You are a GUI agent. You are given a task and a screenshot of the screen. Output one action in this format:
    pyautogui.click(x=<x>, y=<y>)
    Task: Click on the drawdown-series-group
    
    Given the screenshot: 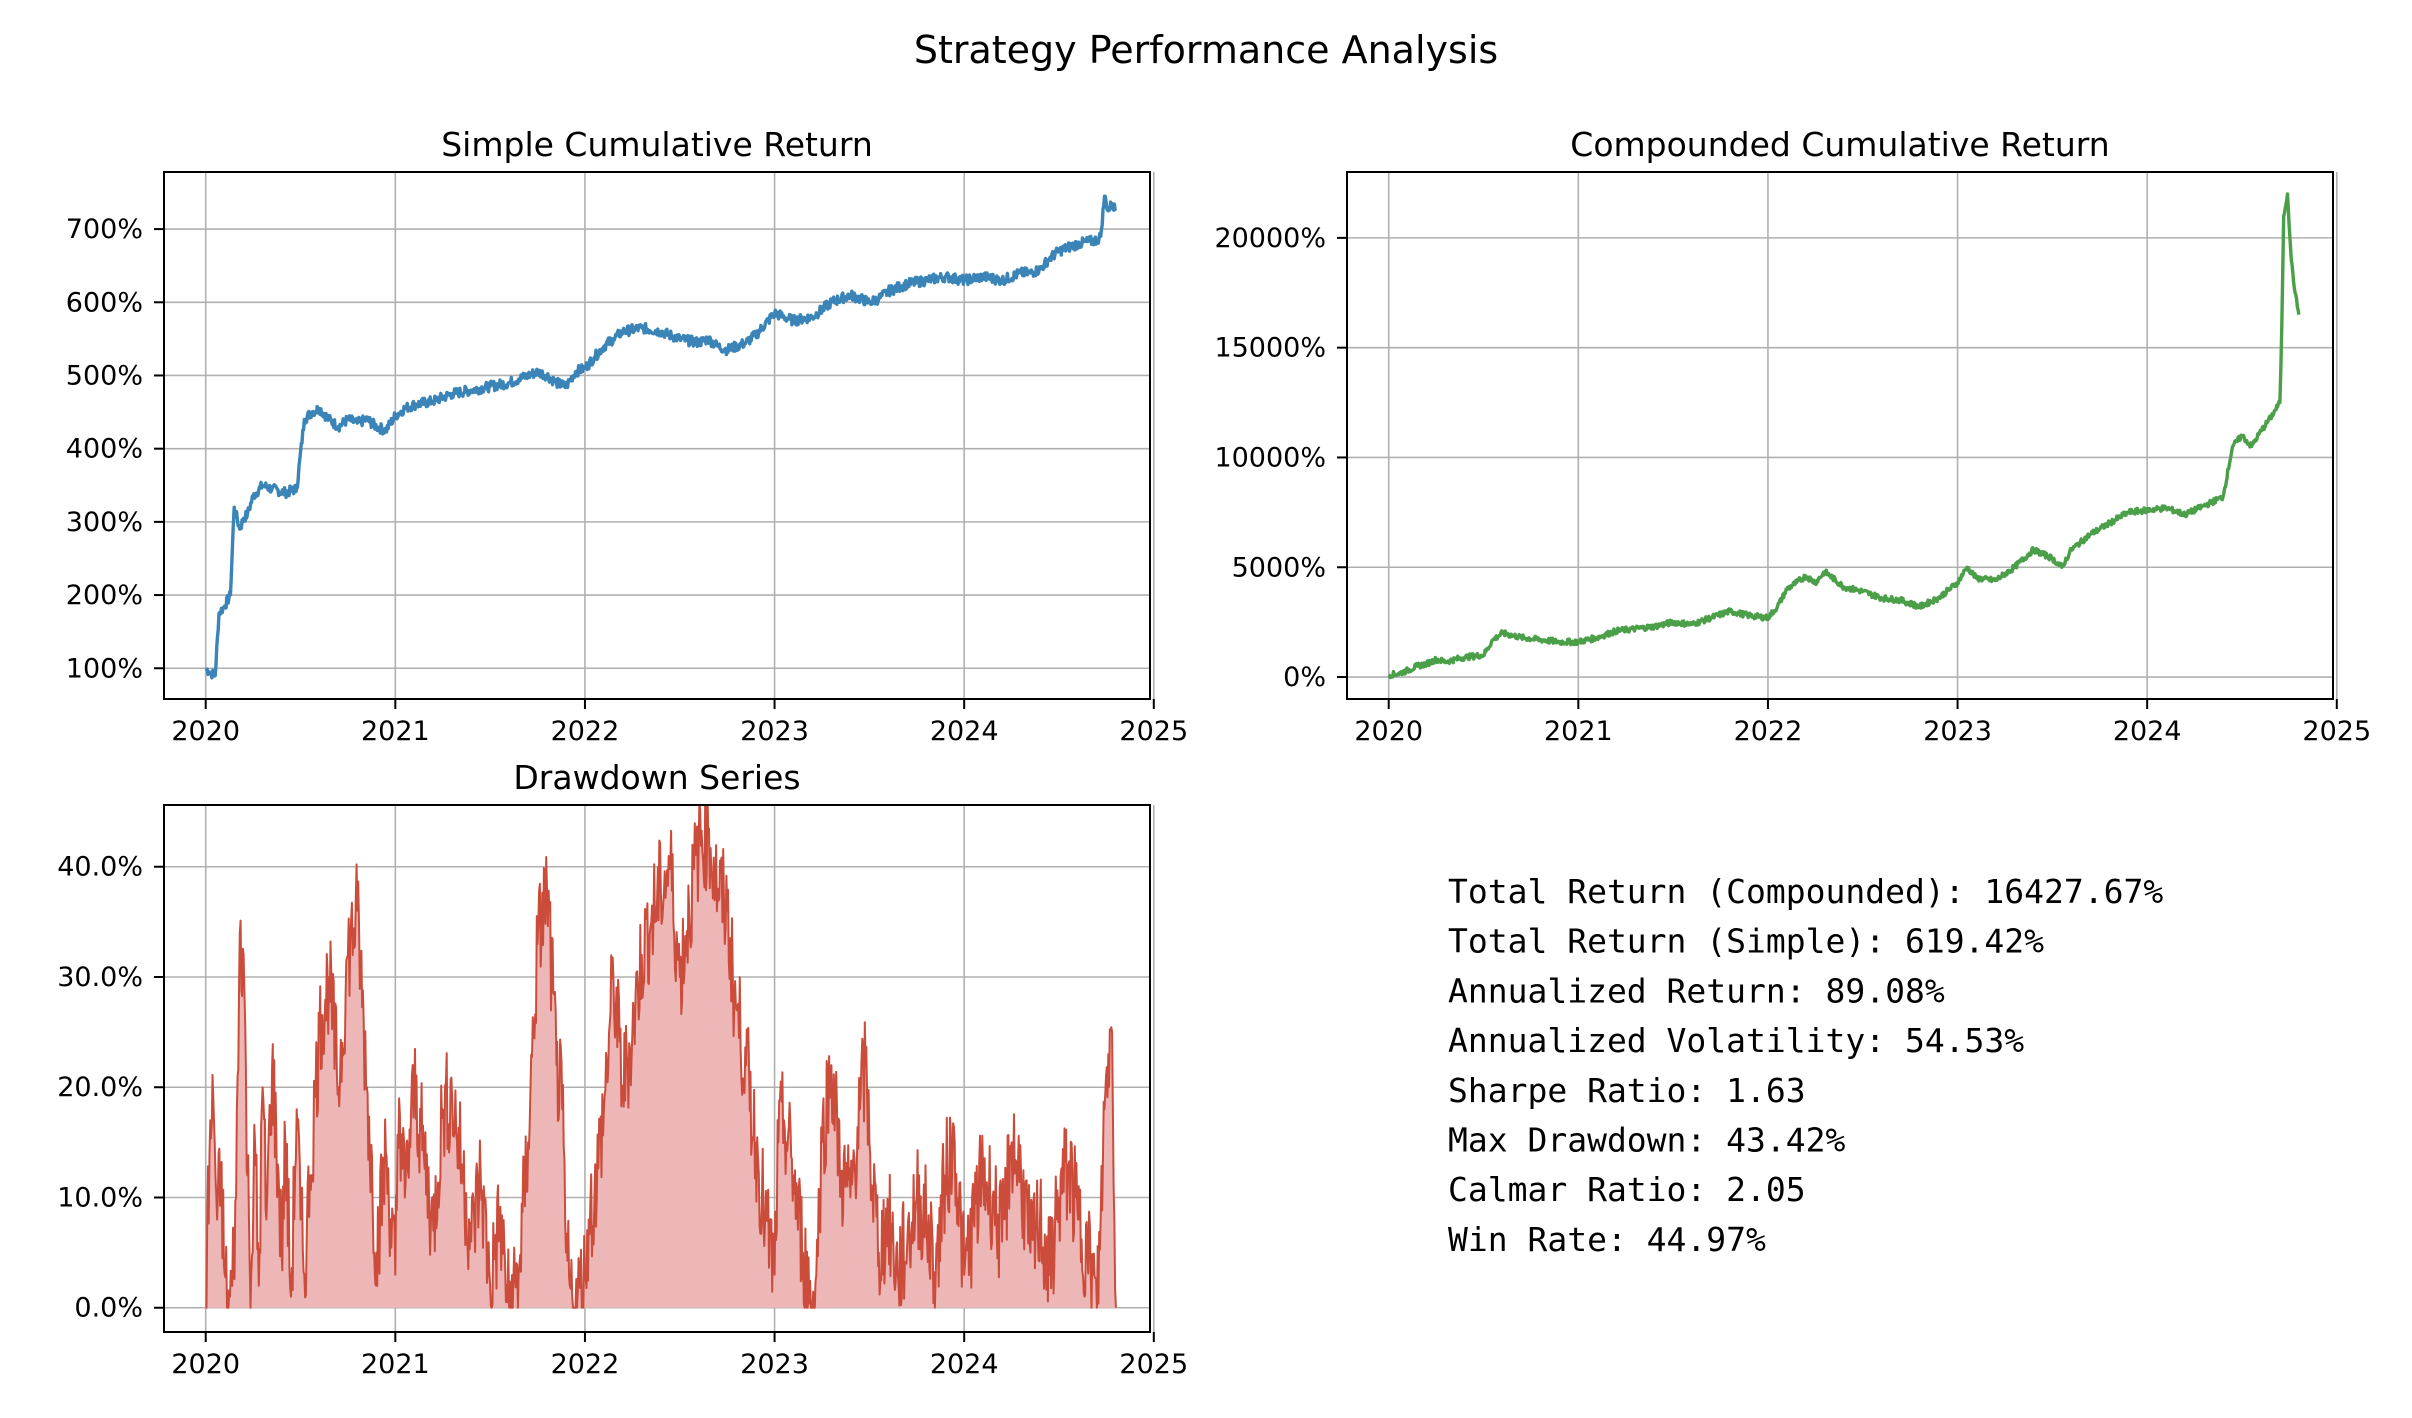 What is the action you would take?
    pyautogui.click(x=661, y=1057)
    